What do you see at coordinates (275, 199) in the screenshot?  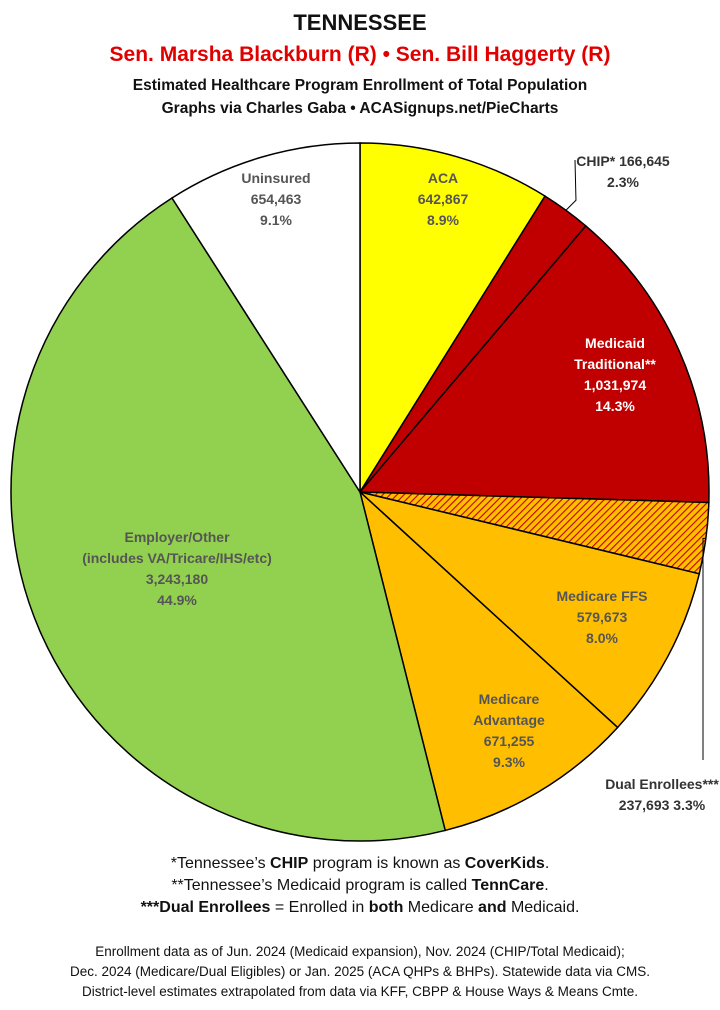 I see `label-uninsured: Uninsured 654,463 9.1%` at bounding box center [275, 199].